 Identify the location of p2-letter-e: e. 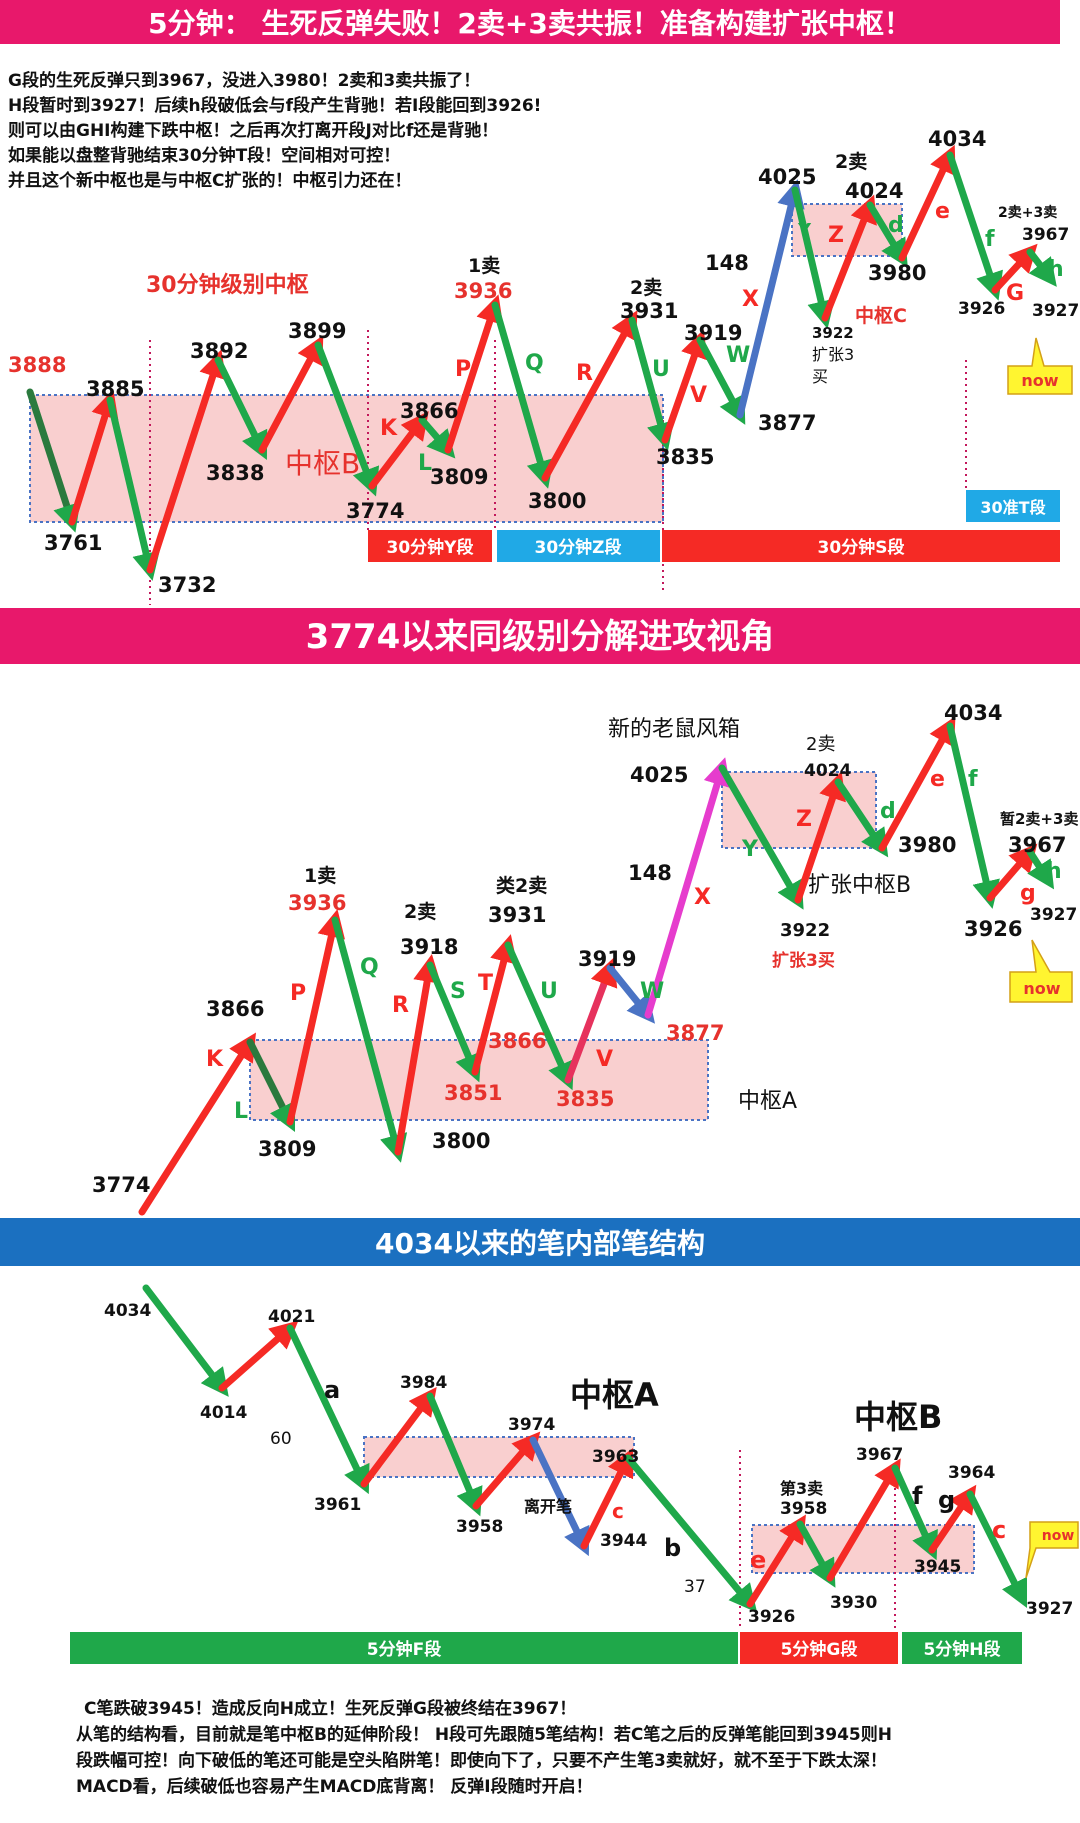
(937, 779).